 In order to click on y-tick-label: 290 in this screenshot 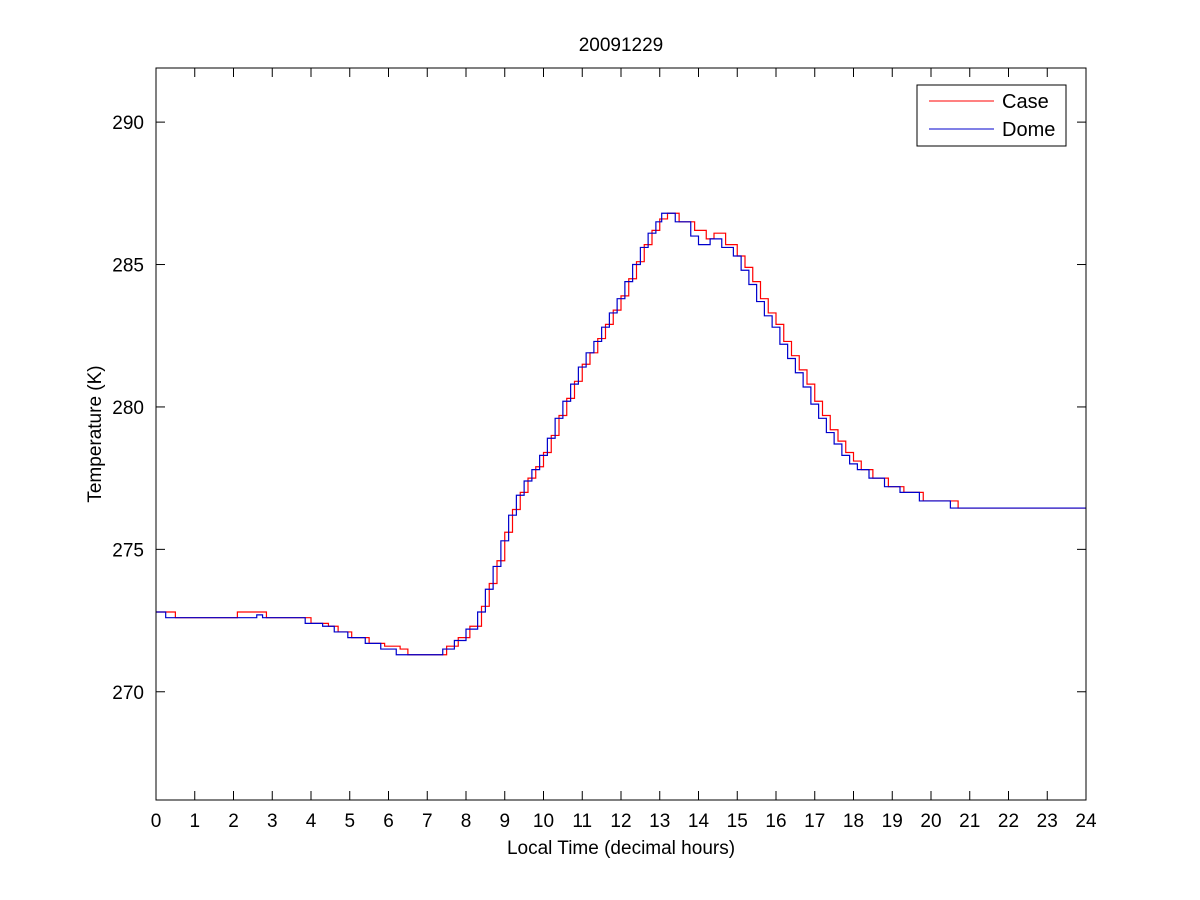, I will do `click(128, 123)`.